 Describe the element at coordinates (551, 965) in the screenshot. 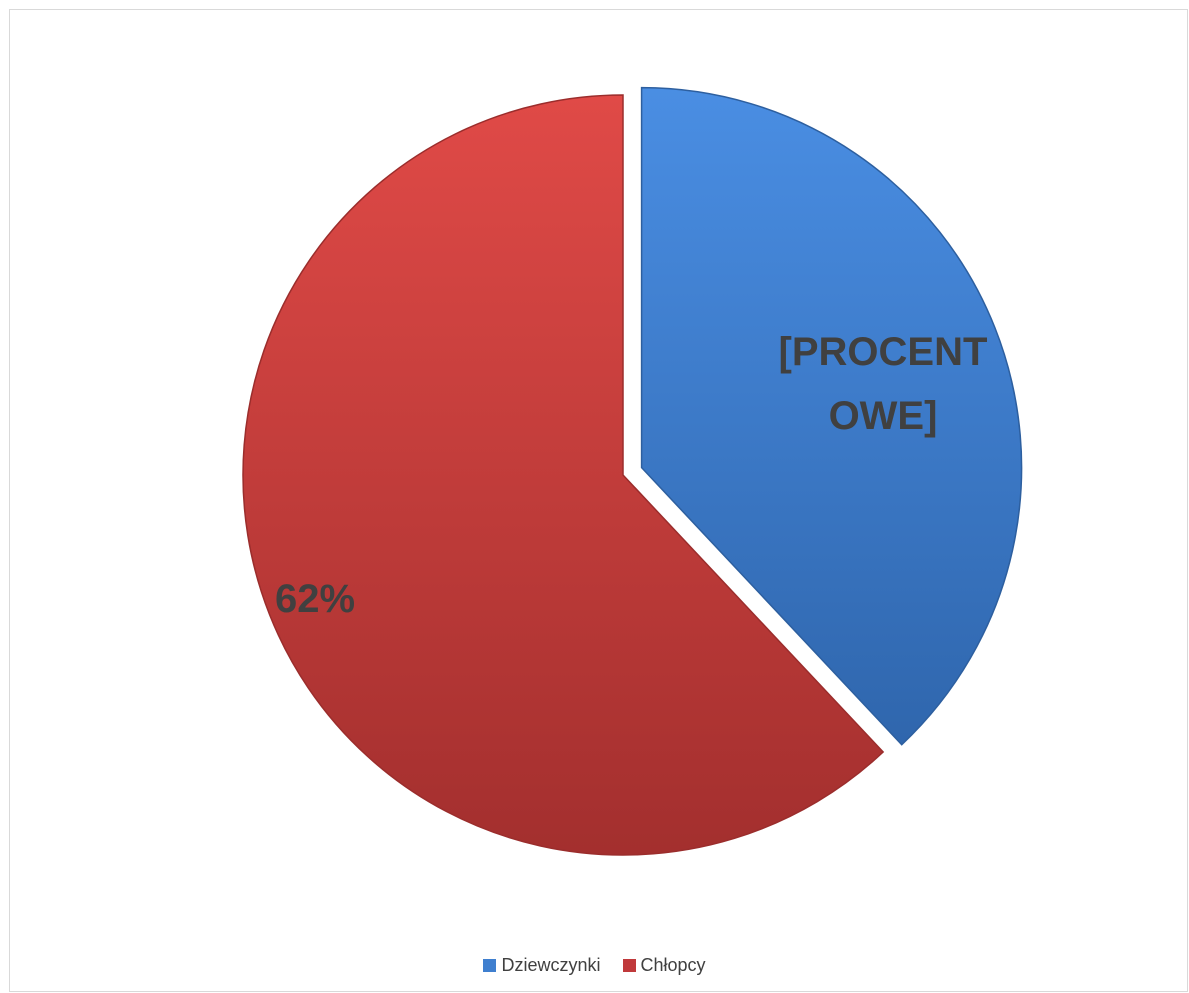

I see `legend-label-dziewczynki: Dziewczynki` at that location.